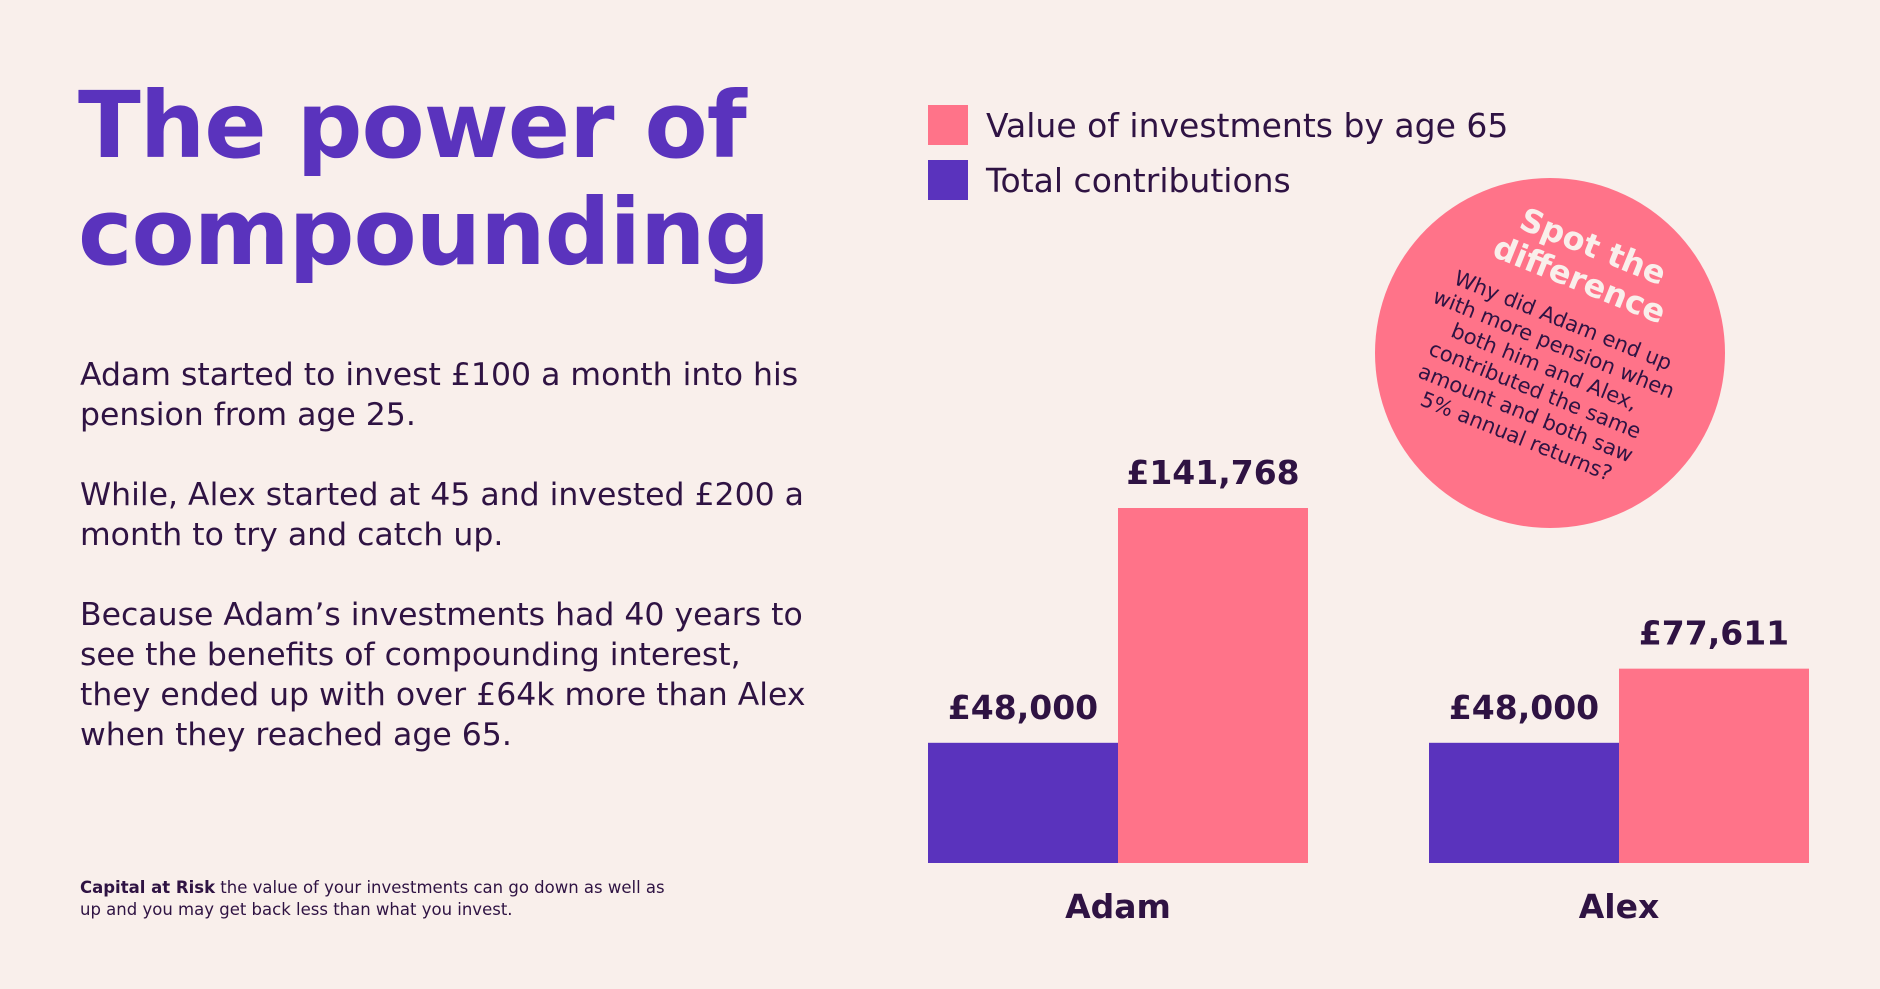 This screenshot has height=989, width=1880. Describe the element at coordinates (1023, 707) in the screenshot. I see `data-label-adam-total-contributions: £48,000` at that location.